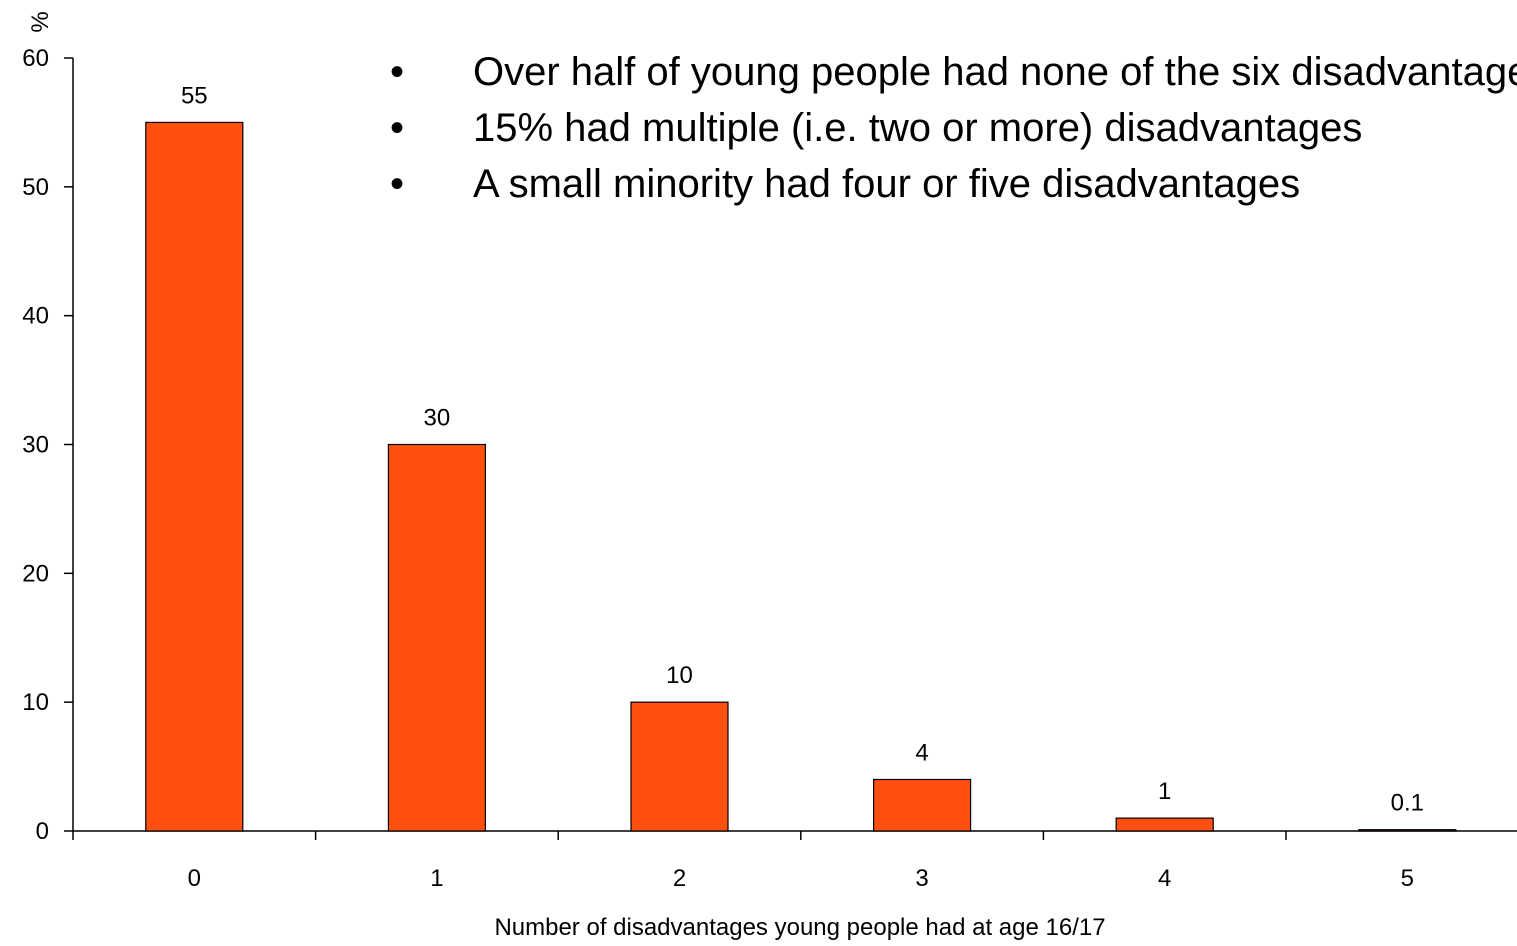 The height and width of the screenshot is (946, 1517). I want to click on x-tick-label-1: 1, so click(436, 878).